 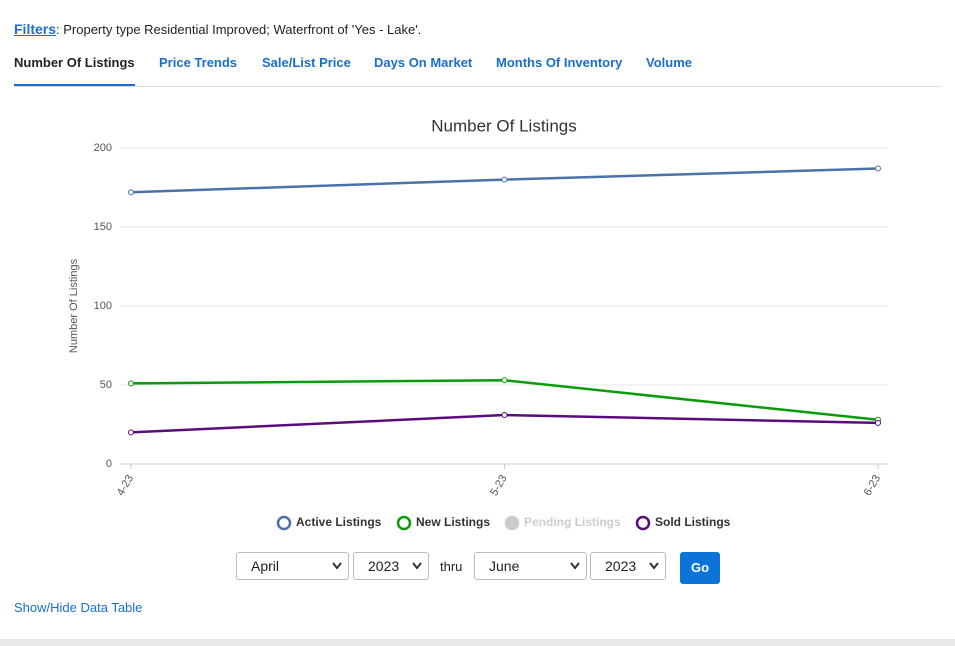 I want to click on data-table-link: Show/Hide Data Table, so click(x=78, y=607).